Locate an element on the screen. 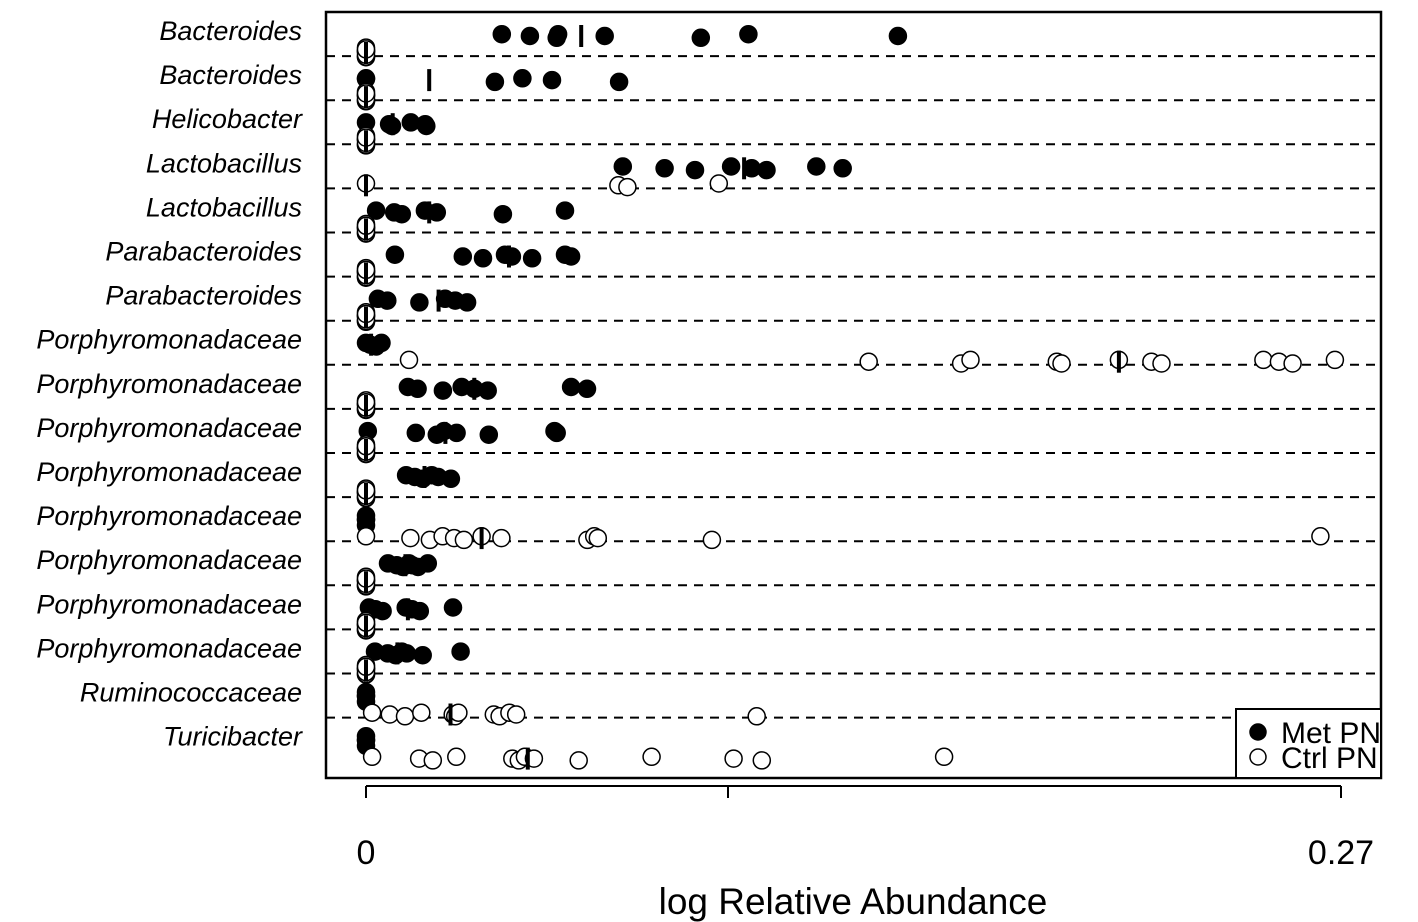 Image resolution: width=1418 pixels, height=922 pixels. legend: Met PN Ctrl PN is located at coordinates (1308, 743).